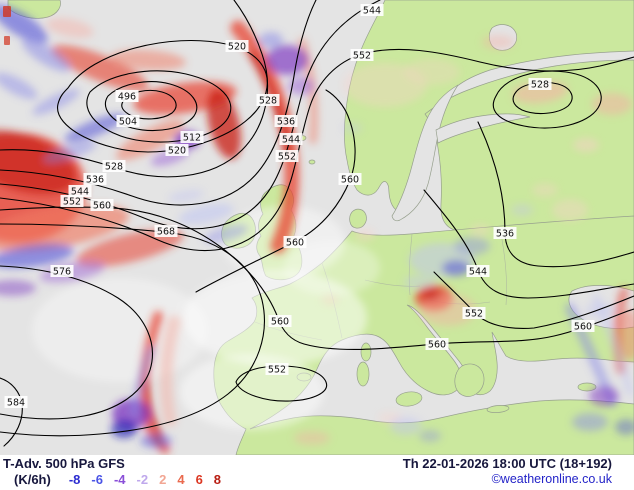  What do you see at coordinates (217, 479) in the screenshot?
I see `scale-value-8: 8` at bounding box center [217, 479].